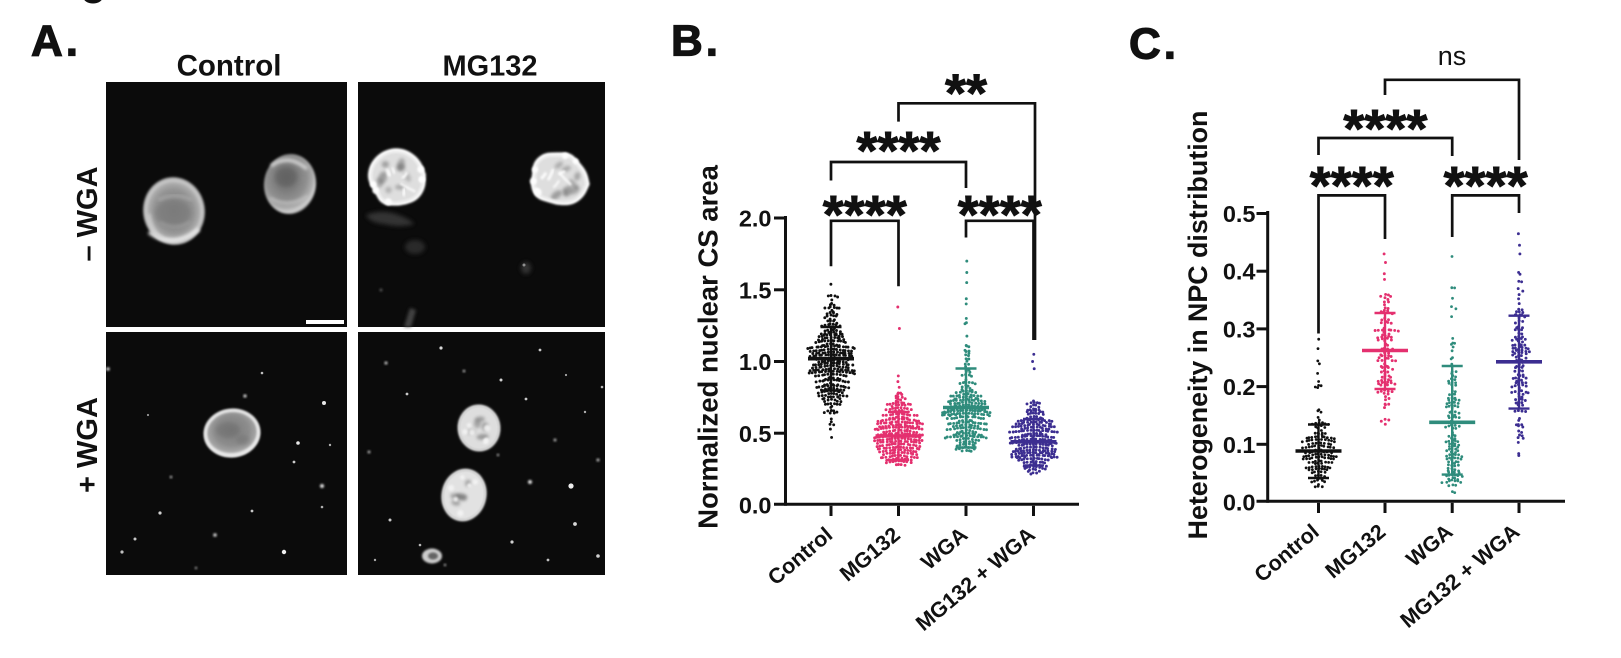 This screenshot has height=658, width=1621. Describe the element at coordinates (1239, 272) in the screenshot. I see `svg-text: 0.4` at that location.